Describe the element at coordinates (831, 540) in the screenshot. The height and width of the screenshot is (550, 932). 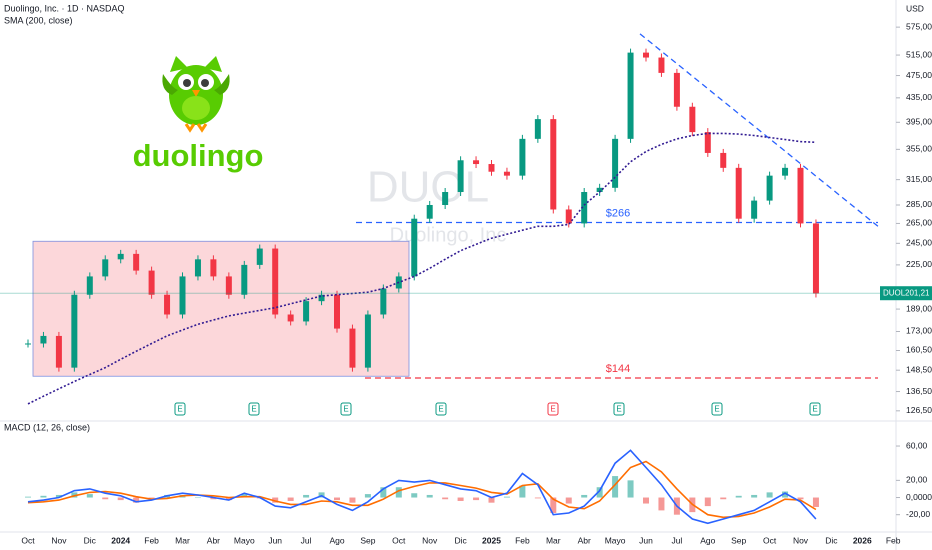
I see `x-tick-label: Dic` at that location.